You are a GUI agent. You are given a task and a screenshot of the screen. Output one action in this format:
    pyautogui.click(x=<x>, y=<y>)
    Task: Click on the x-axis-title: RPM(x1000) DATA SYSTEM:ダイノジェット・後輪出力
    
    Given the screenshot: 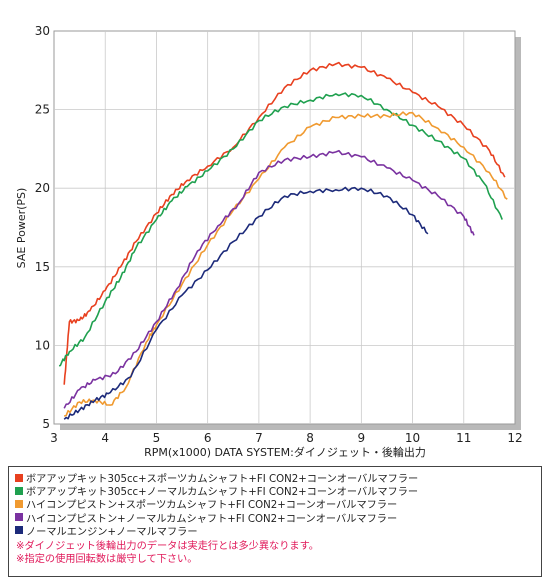 What is the action you would take?
    pyautogui.click(x=285, y=452)
    